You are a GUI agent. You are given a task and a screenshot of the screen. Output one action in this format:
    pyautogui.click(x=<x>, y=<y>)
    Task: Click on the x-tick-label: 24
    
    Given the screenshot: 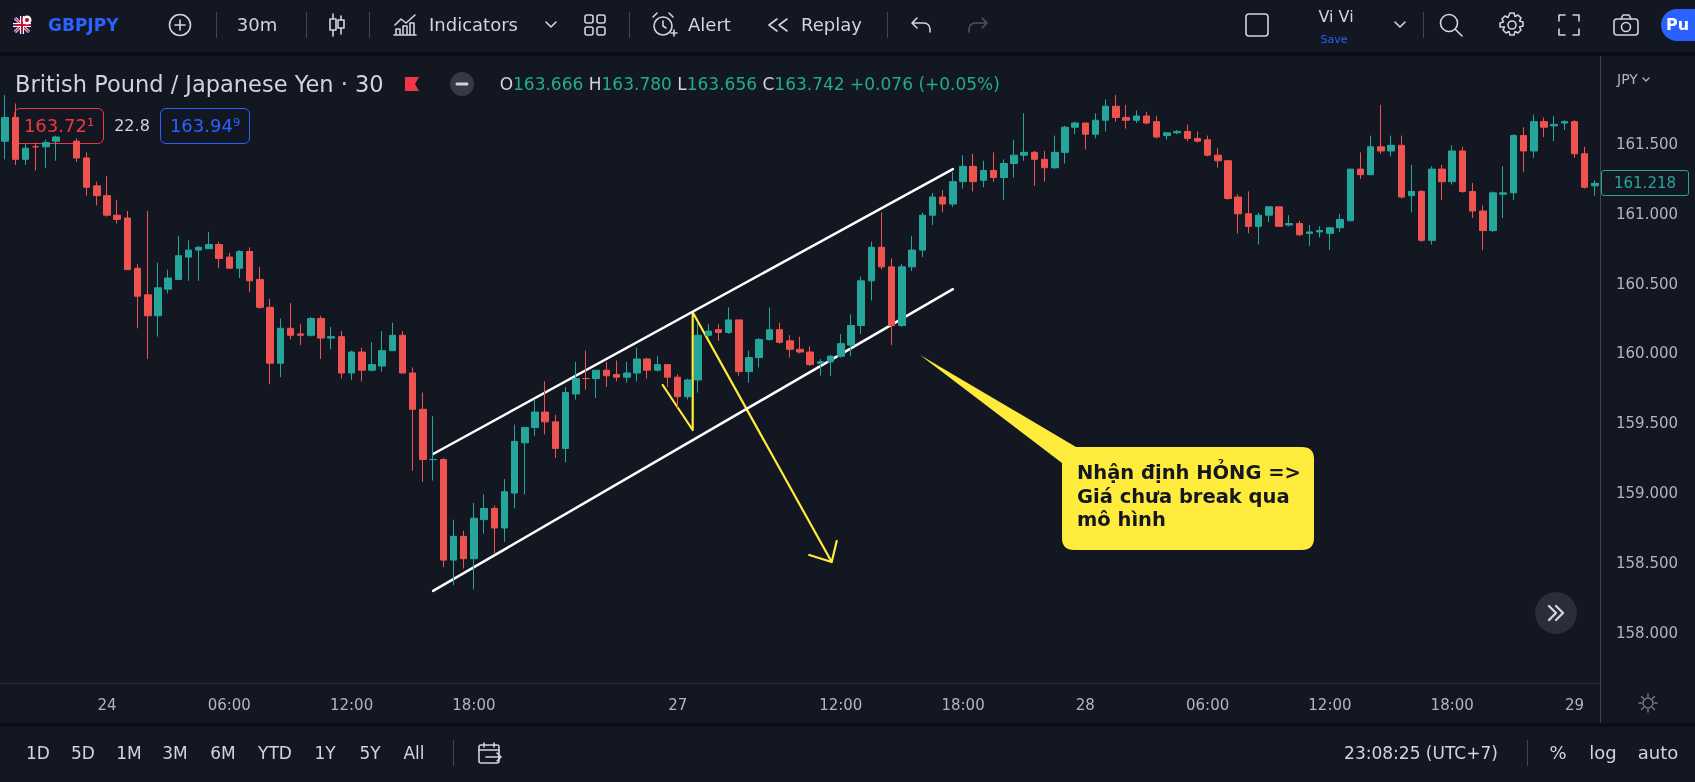 What is the action you would take?
    pyautogui.click(x=107, y=704)
    